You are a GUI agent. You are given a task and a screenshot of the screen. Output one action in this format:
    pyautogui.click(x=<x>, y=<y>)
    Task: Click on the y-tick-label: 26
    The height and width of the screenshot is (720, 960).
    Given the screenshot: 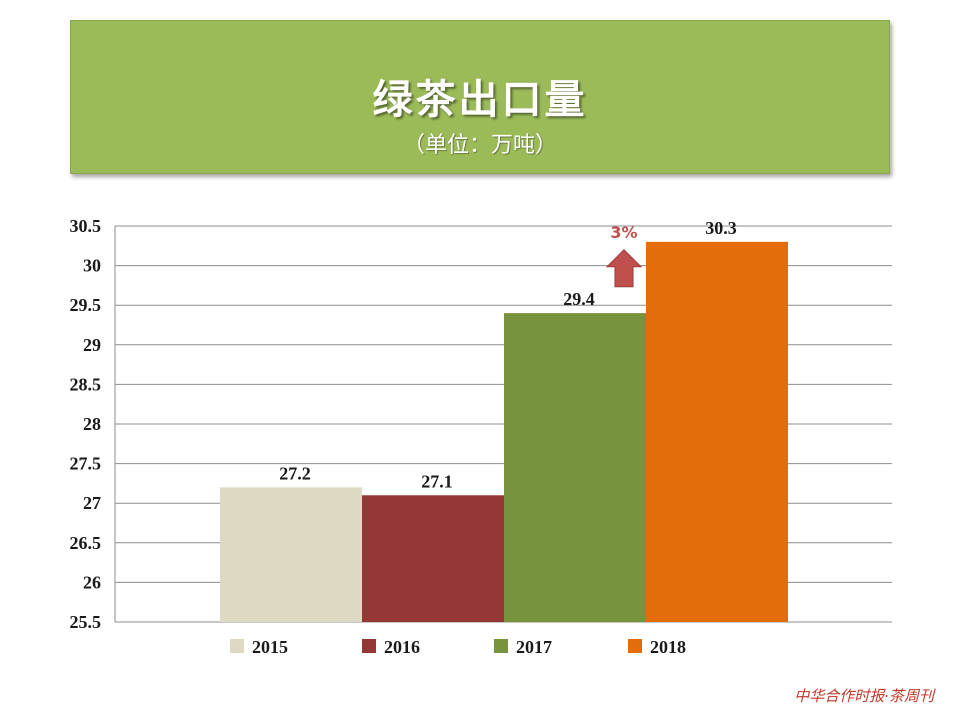 What is the action you would take?
    pyautogui.click(x=92, y=582)
    